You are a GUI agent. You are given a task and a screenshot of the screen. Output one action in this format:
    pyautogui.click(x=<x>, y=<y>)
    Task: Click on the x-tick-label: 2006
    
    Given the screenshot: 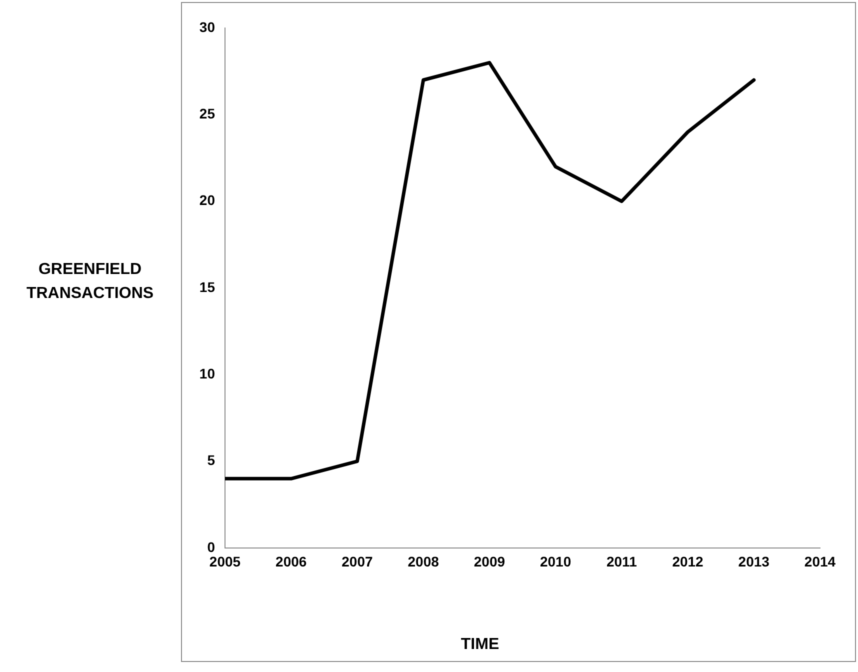 What is the action you would take?
    pyautogui.click(x=291, y=561)
    